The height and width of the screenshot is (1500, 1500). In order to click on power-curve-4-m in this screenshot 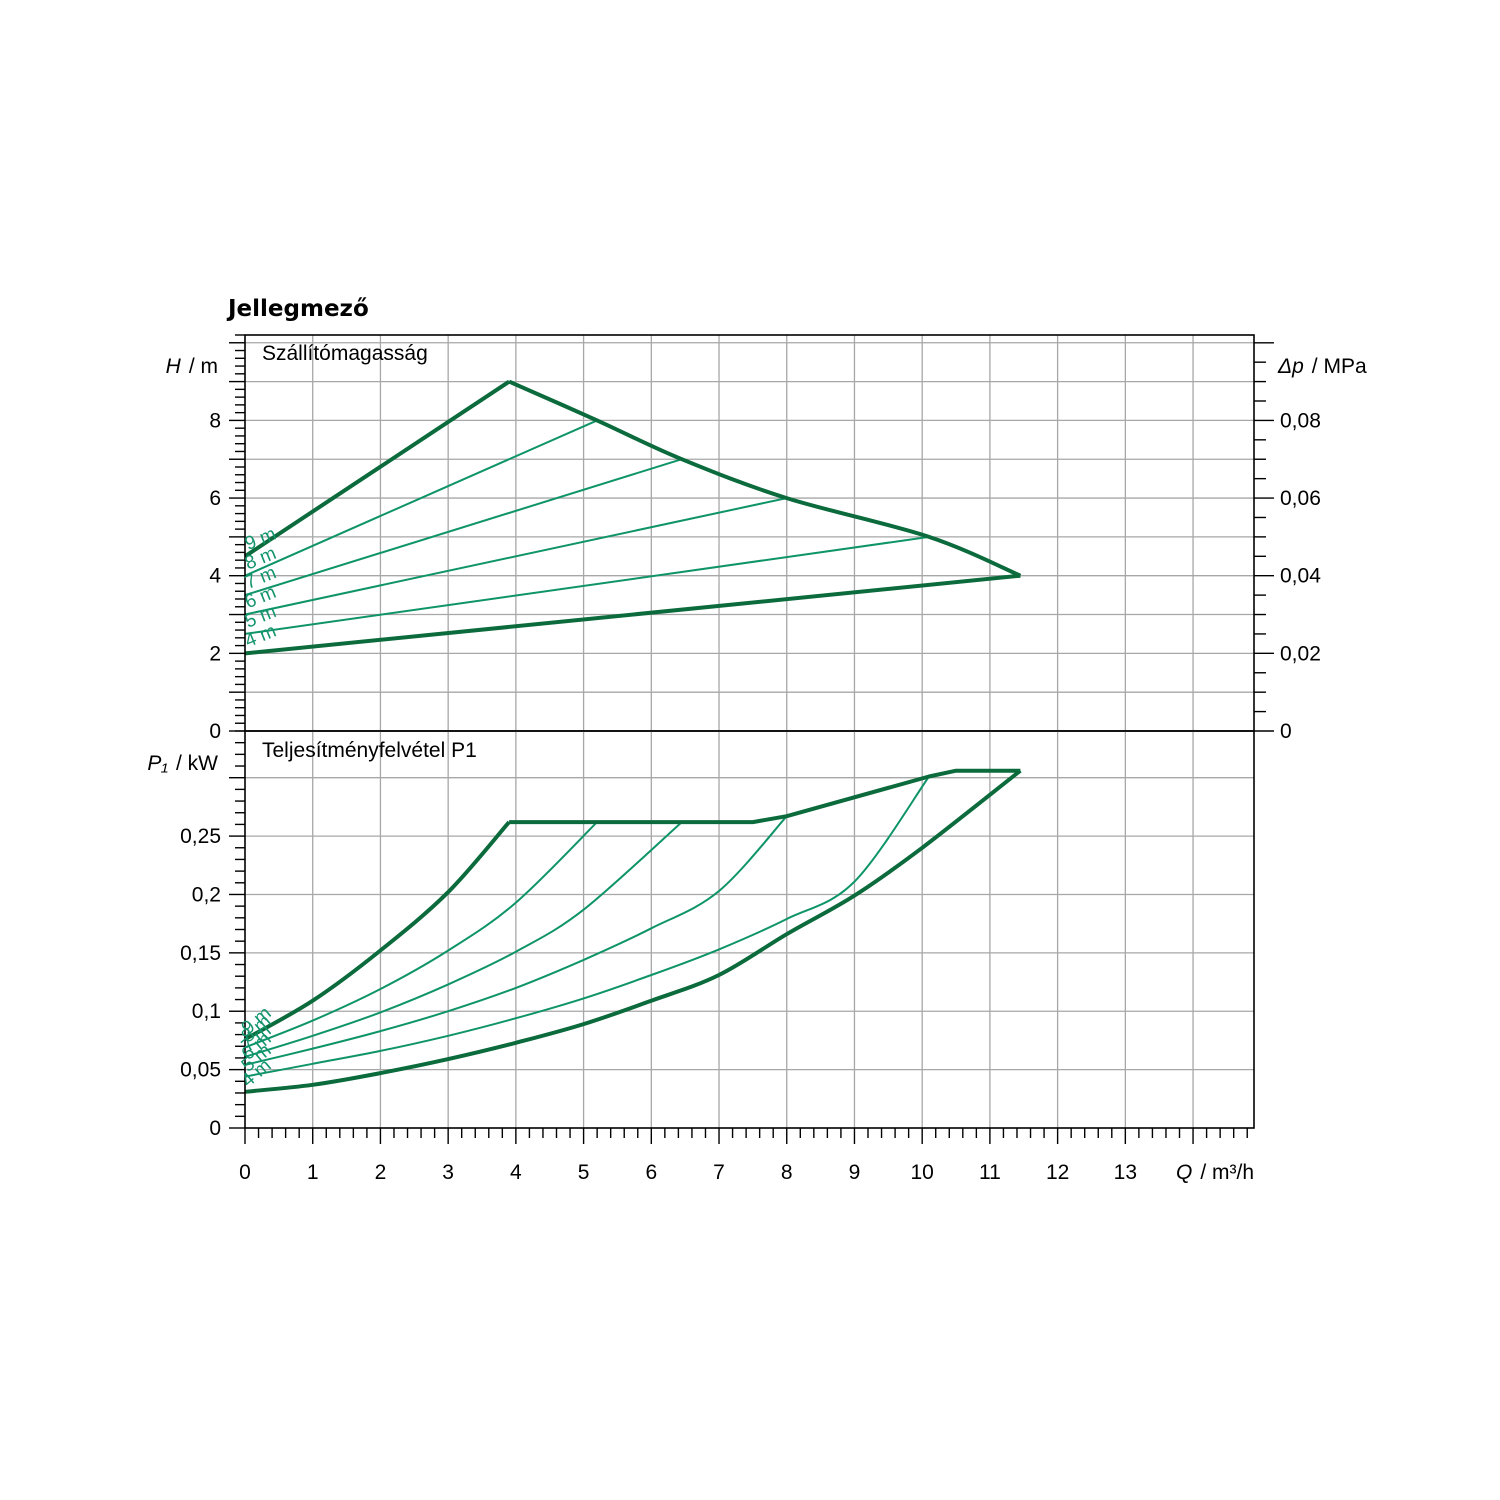, I will do `click(633, 931)`.